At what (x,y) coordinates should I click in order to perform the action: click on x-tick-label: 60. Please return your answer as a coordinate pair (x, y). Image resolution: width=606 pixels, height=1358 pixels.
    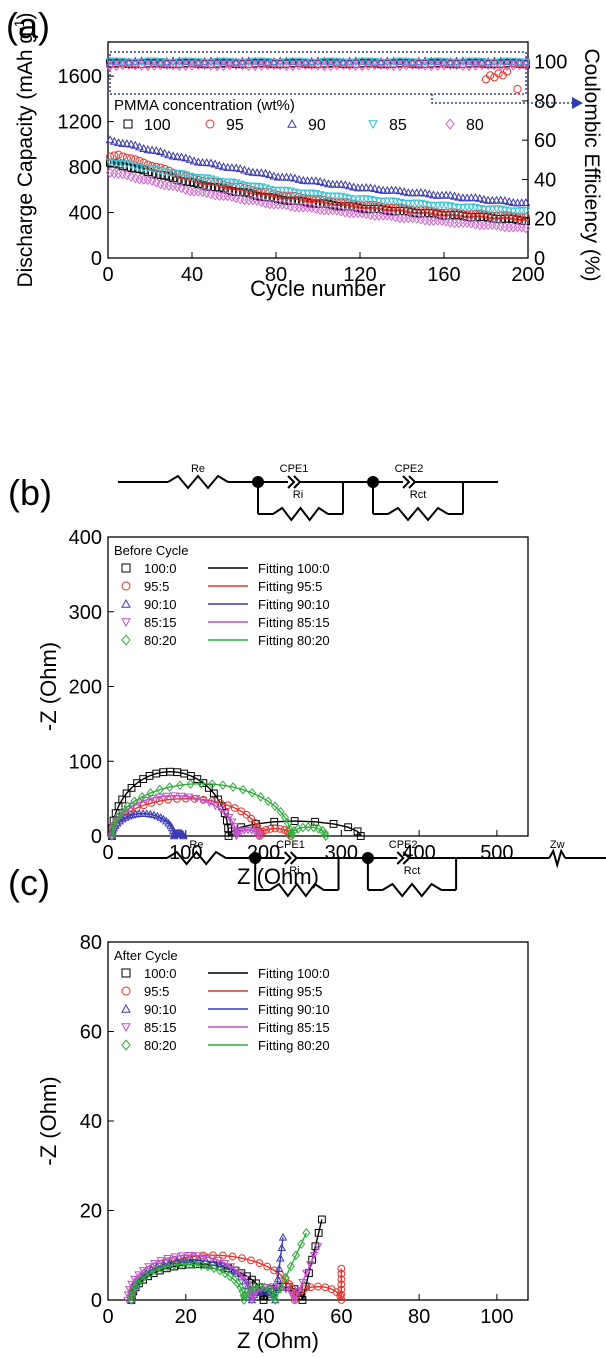
    Looking at the image, I should click on (341, 1317).